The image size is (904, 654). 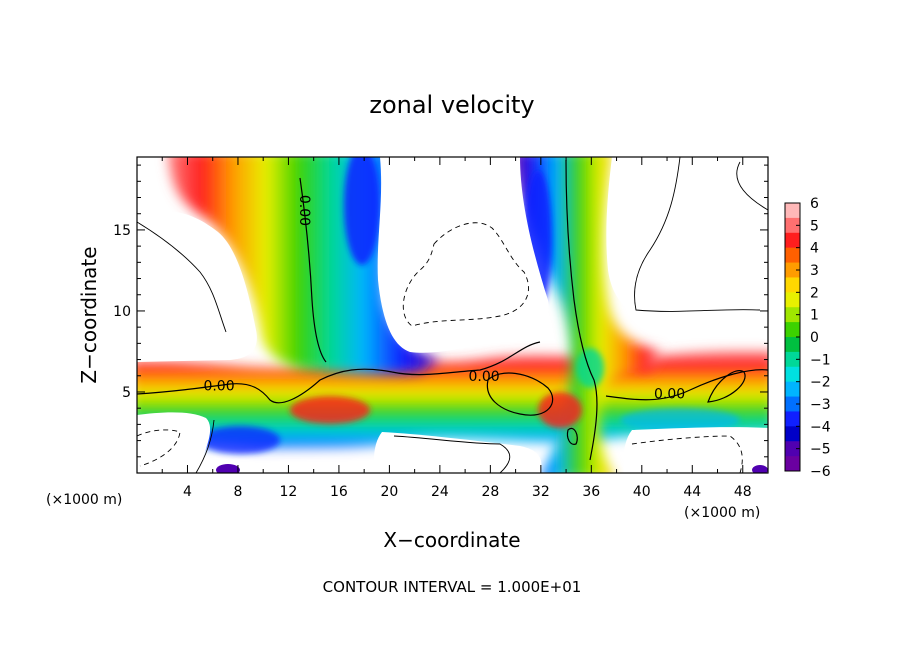 What do you see at coordinates (122, 231) in the screenshot?
I see `y-tick-label: 15` at bounding box center [122, 231].